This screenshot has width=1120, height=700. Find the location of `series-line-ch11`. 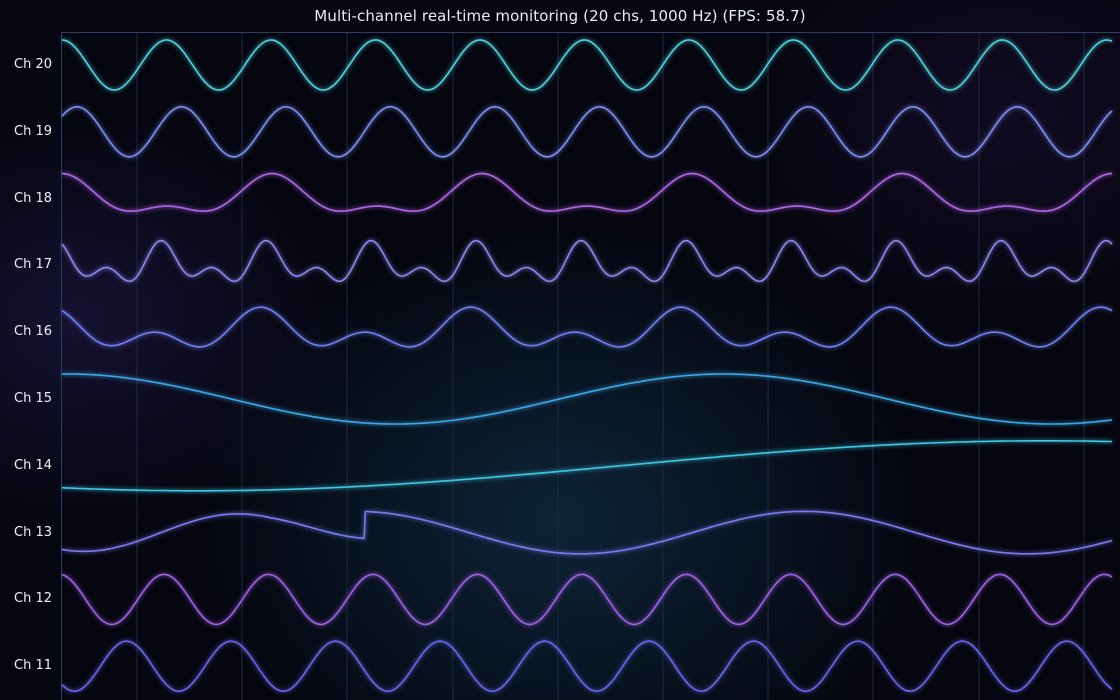

series-line-ch11 is located at coordinates (587, 666).